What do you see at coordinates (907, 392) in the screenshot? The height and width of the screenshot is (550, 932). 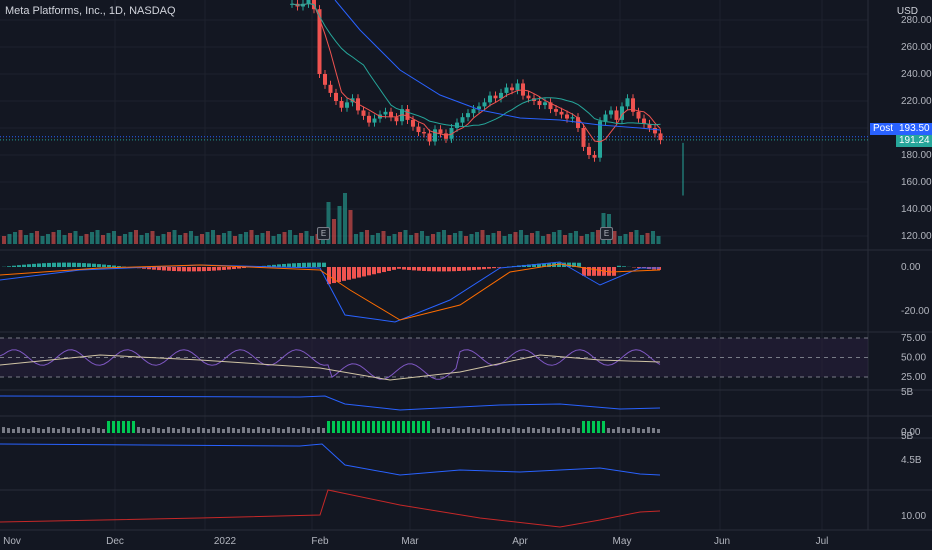 I see `panel-axis-label: 5B` at bounding box center [907, 392].